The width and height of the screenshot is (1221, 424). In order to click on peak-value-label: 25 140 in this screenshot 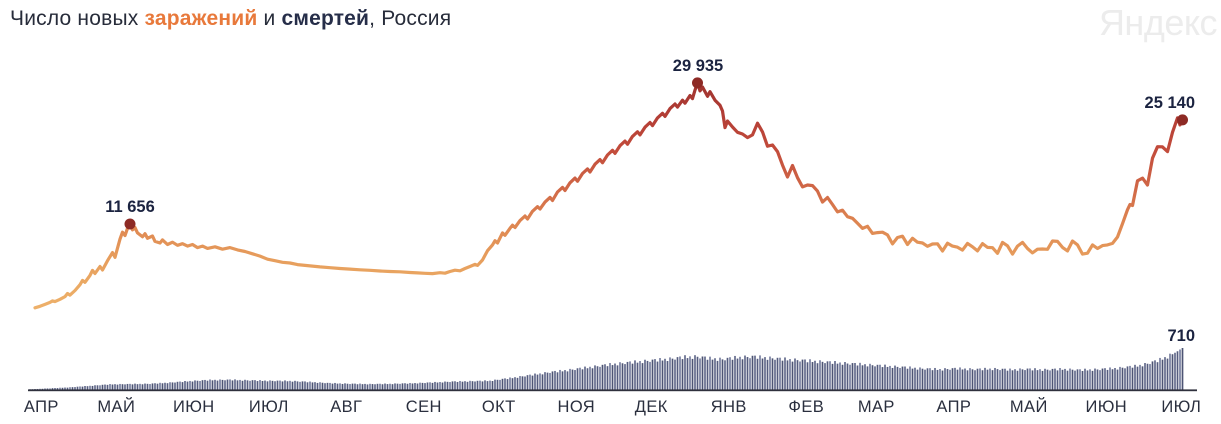, I will do `click(1169, 103)`.